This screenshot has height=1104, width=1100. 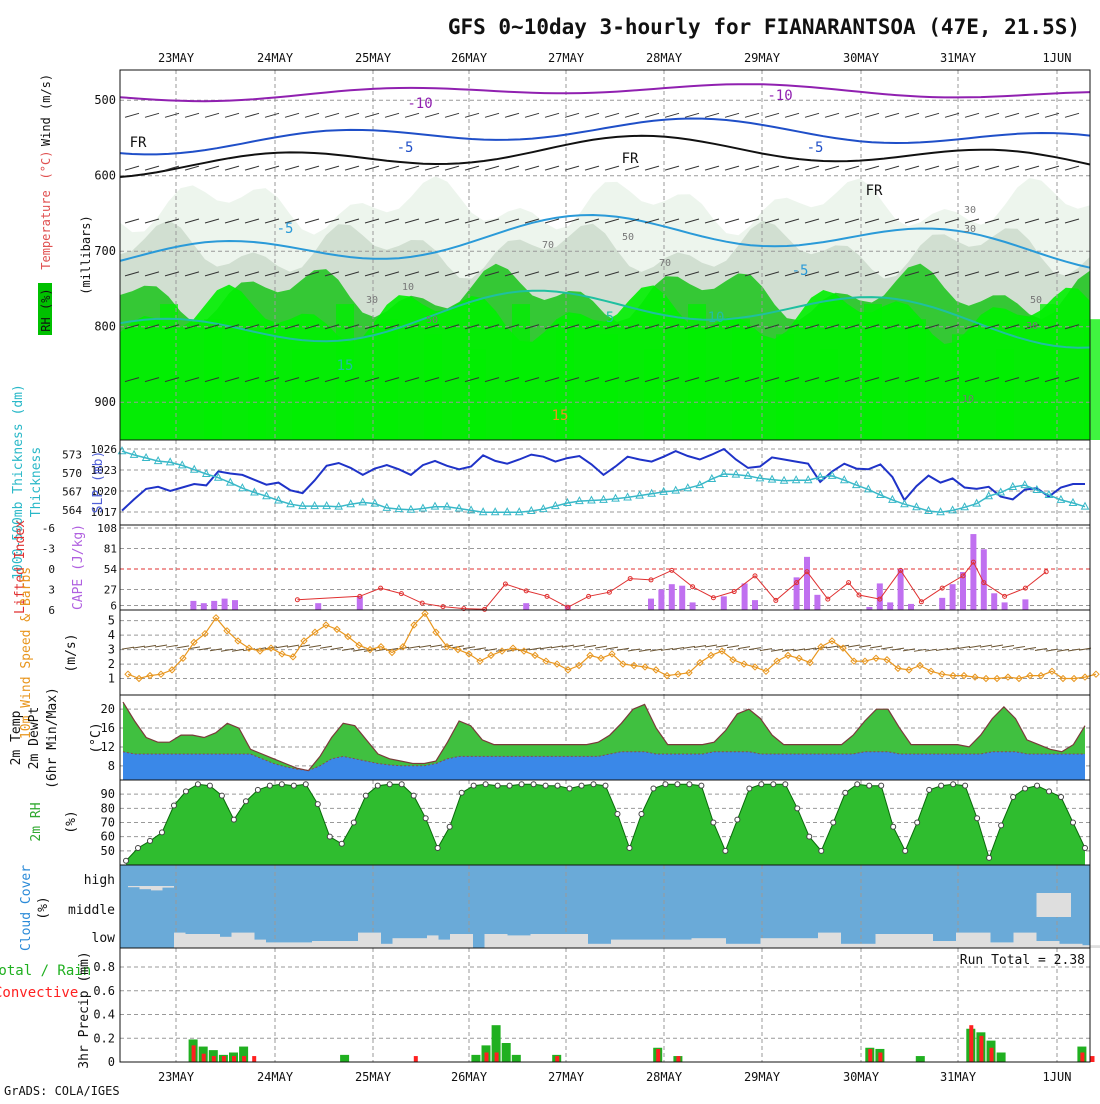 I want to click on date-label-bottom: 29MAY, so click(x=762, y=1077).